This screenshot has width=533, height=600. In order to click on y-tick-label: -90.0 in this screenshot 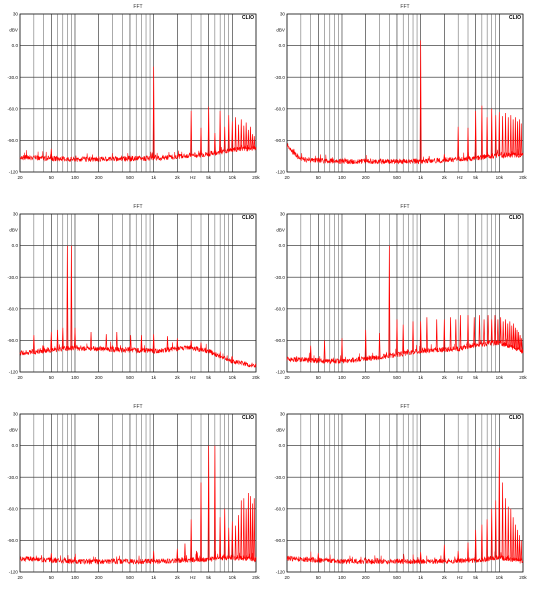, I will do `click(13, 340)`.